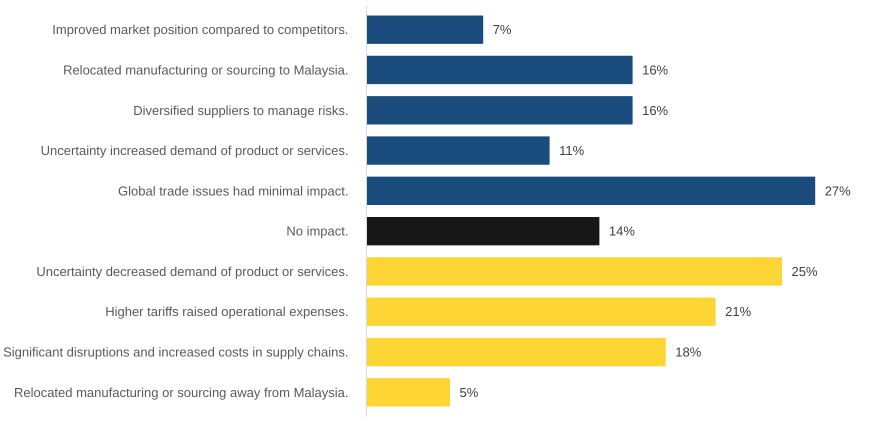 This screenshot has width=878, height=421. What do you see at coordinates (181, 392) in the screenshot?
I see `y-tick-label: Relocated manufacturing or sourcing away from Malaysia.` at bounding box center [181, 392].